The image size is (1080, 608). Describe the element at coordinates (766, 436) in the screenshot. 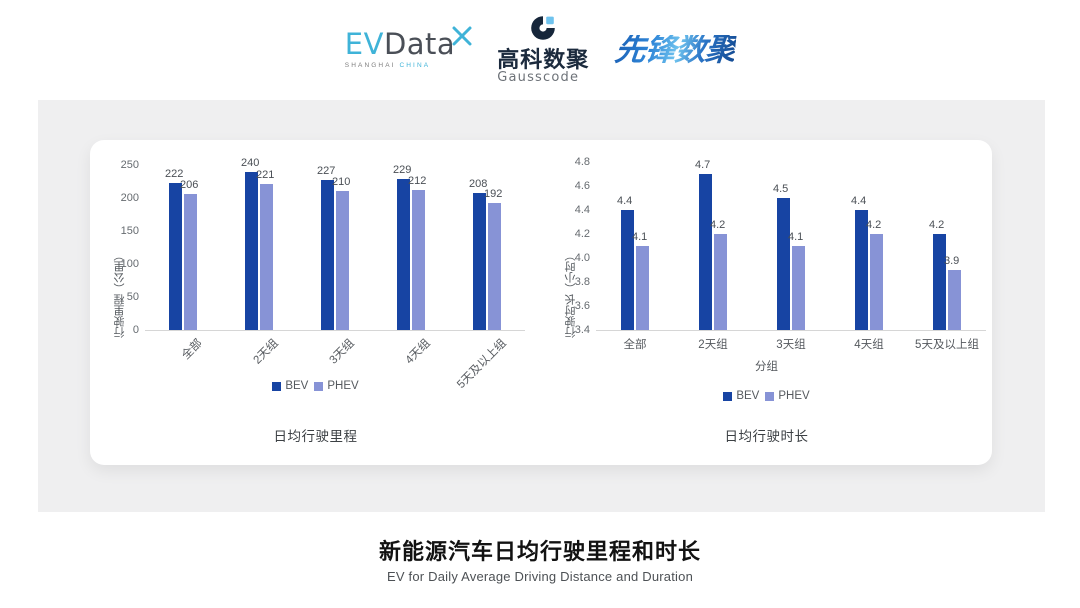

I see `right-chart-caption: 日均行驶时长` at that location.